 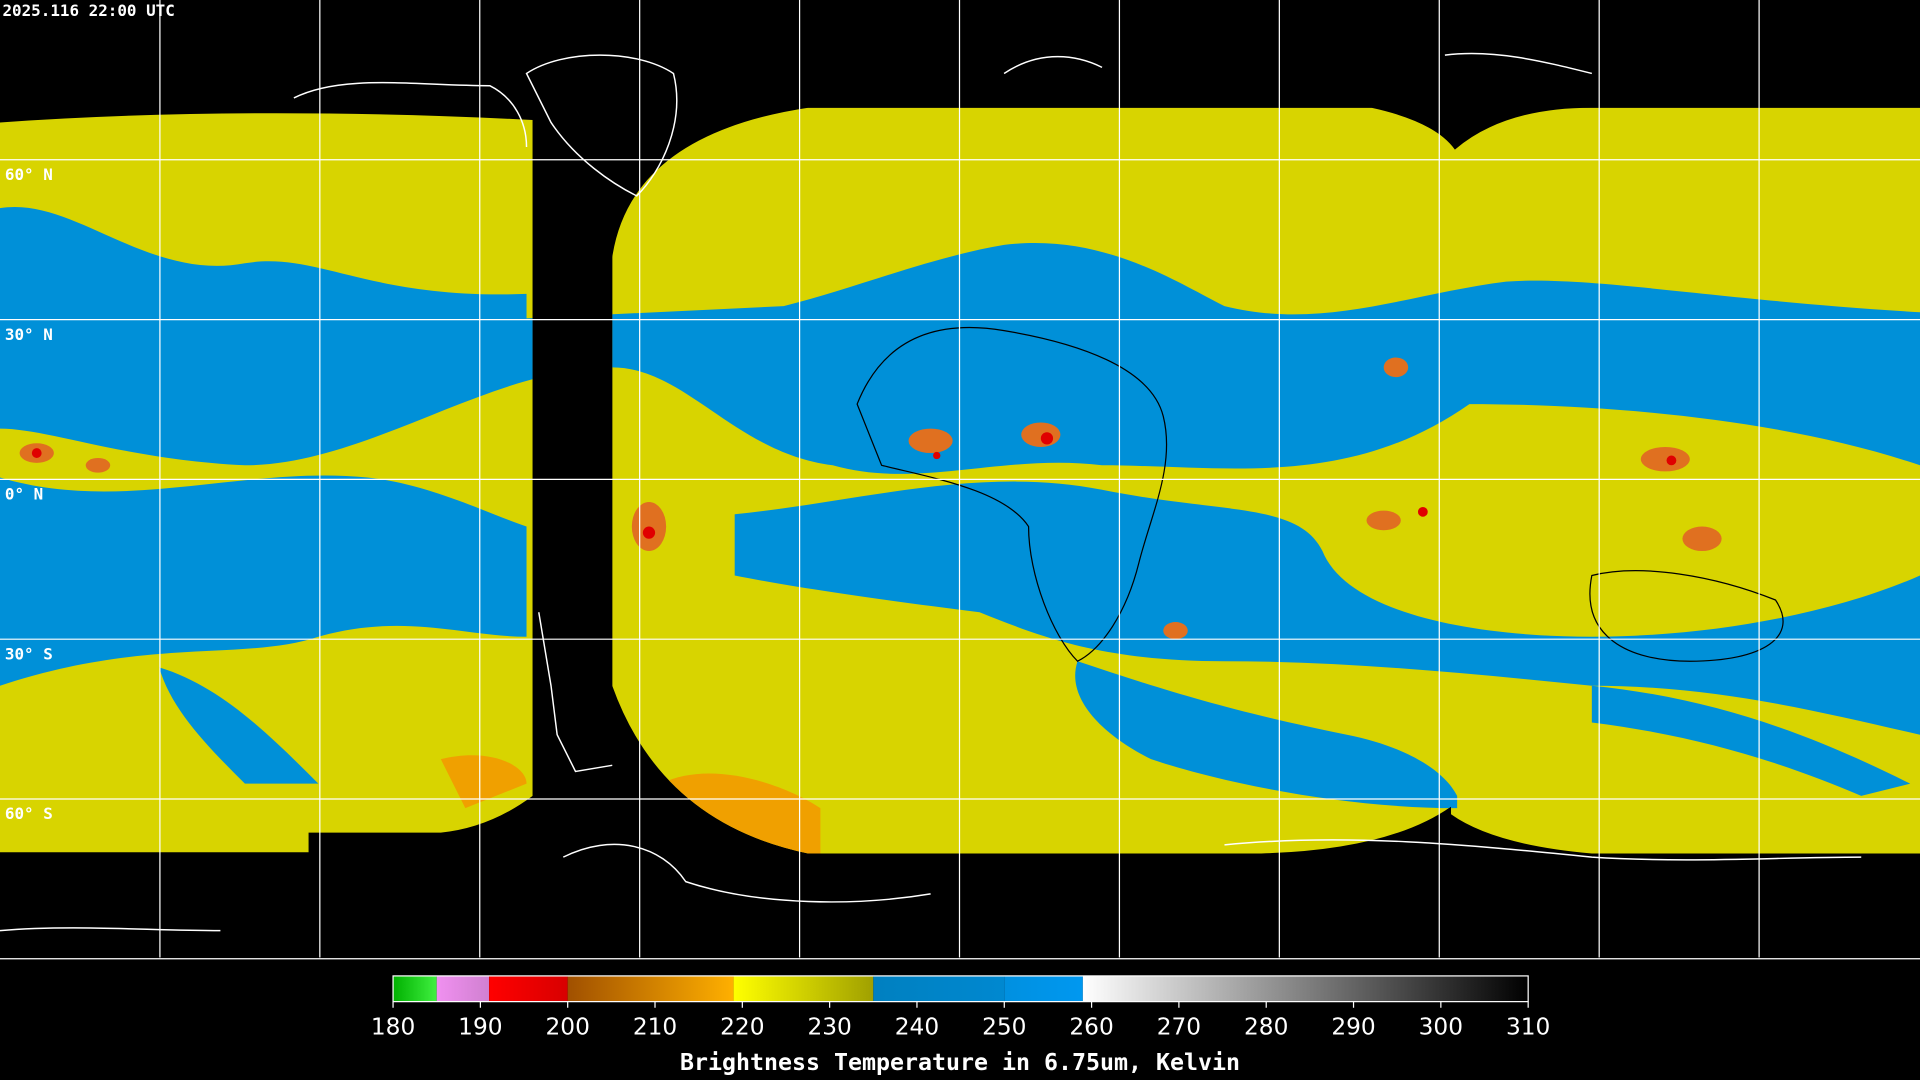 What do you see at coordinates (1179, 1027) in the screenshot?
I see `colorbar-tick-label: 270` at bounding box center [1179, 1027].